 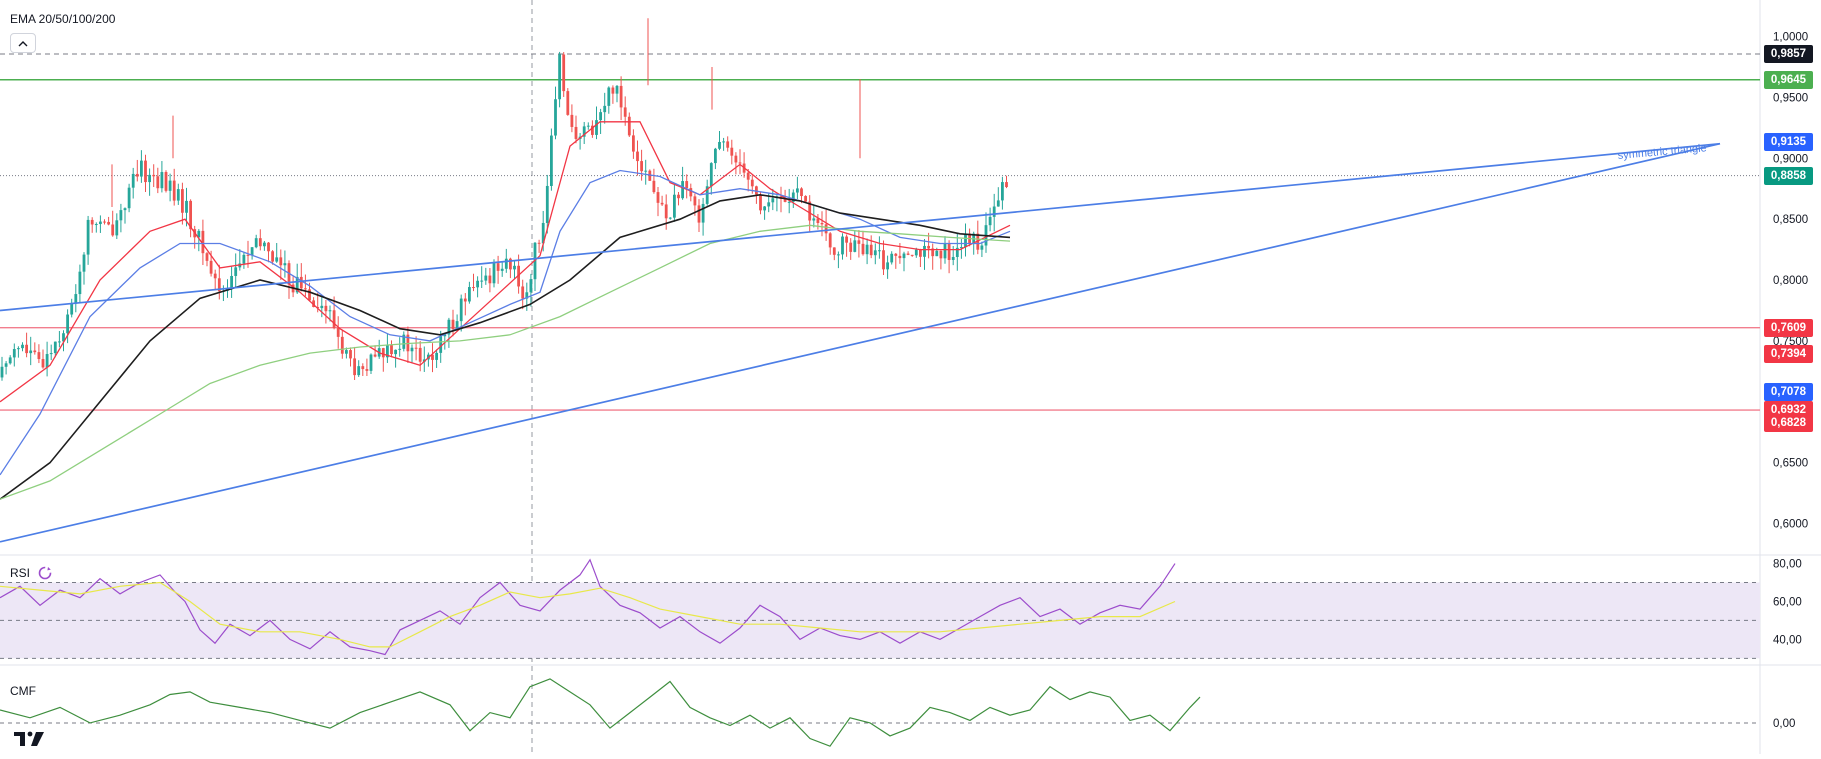 What do you see at coordinates (1788, 422) in the screenshot?
I see `price-label: 0,6828` at bounding box center [1788, 422].